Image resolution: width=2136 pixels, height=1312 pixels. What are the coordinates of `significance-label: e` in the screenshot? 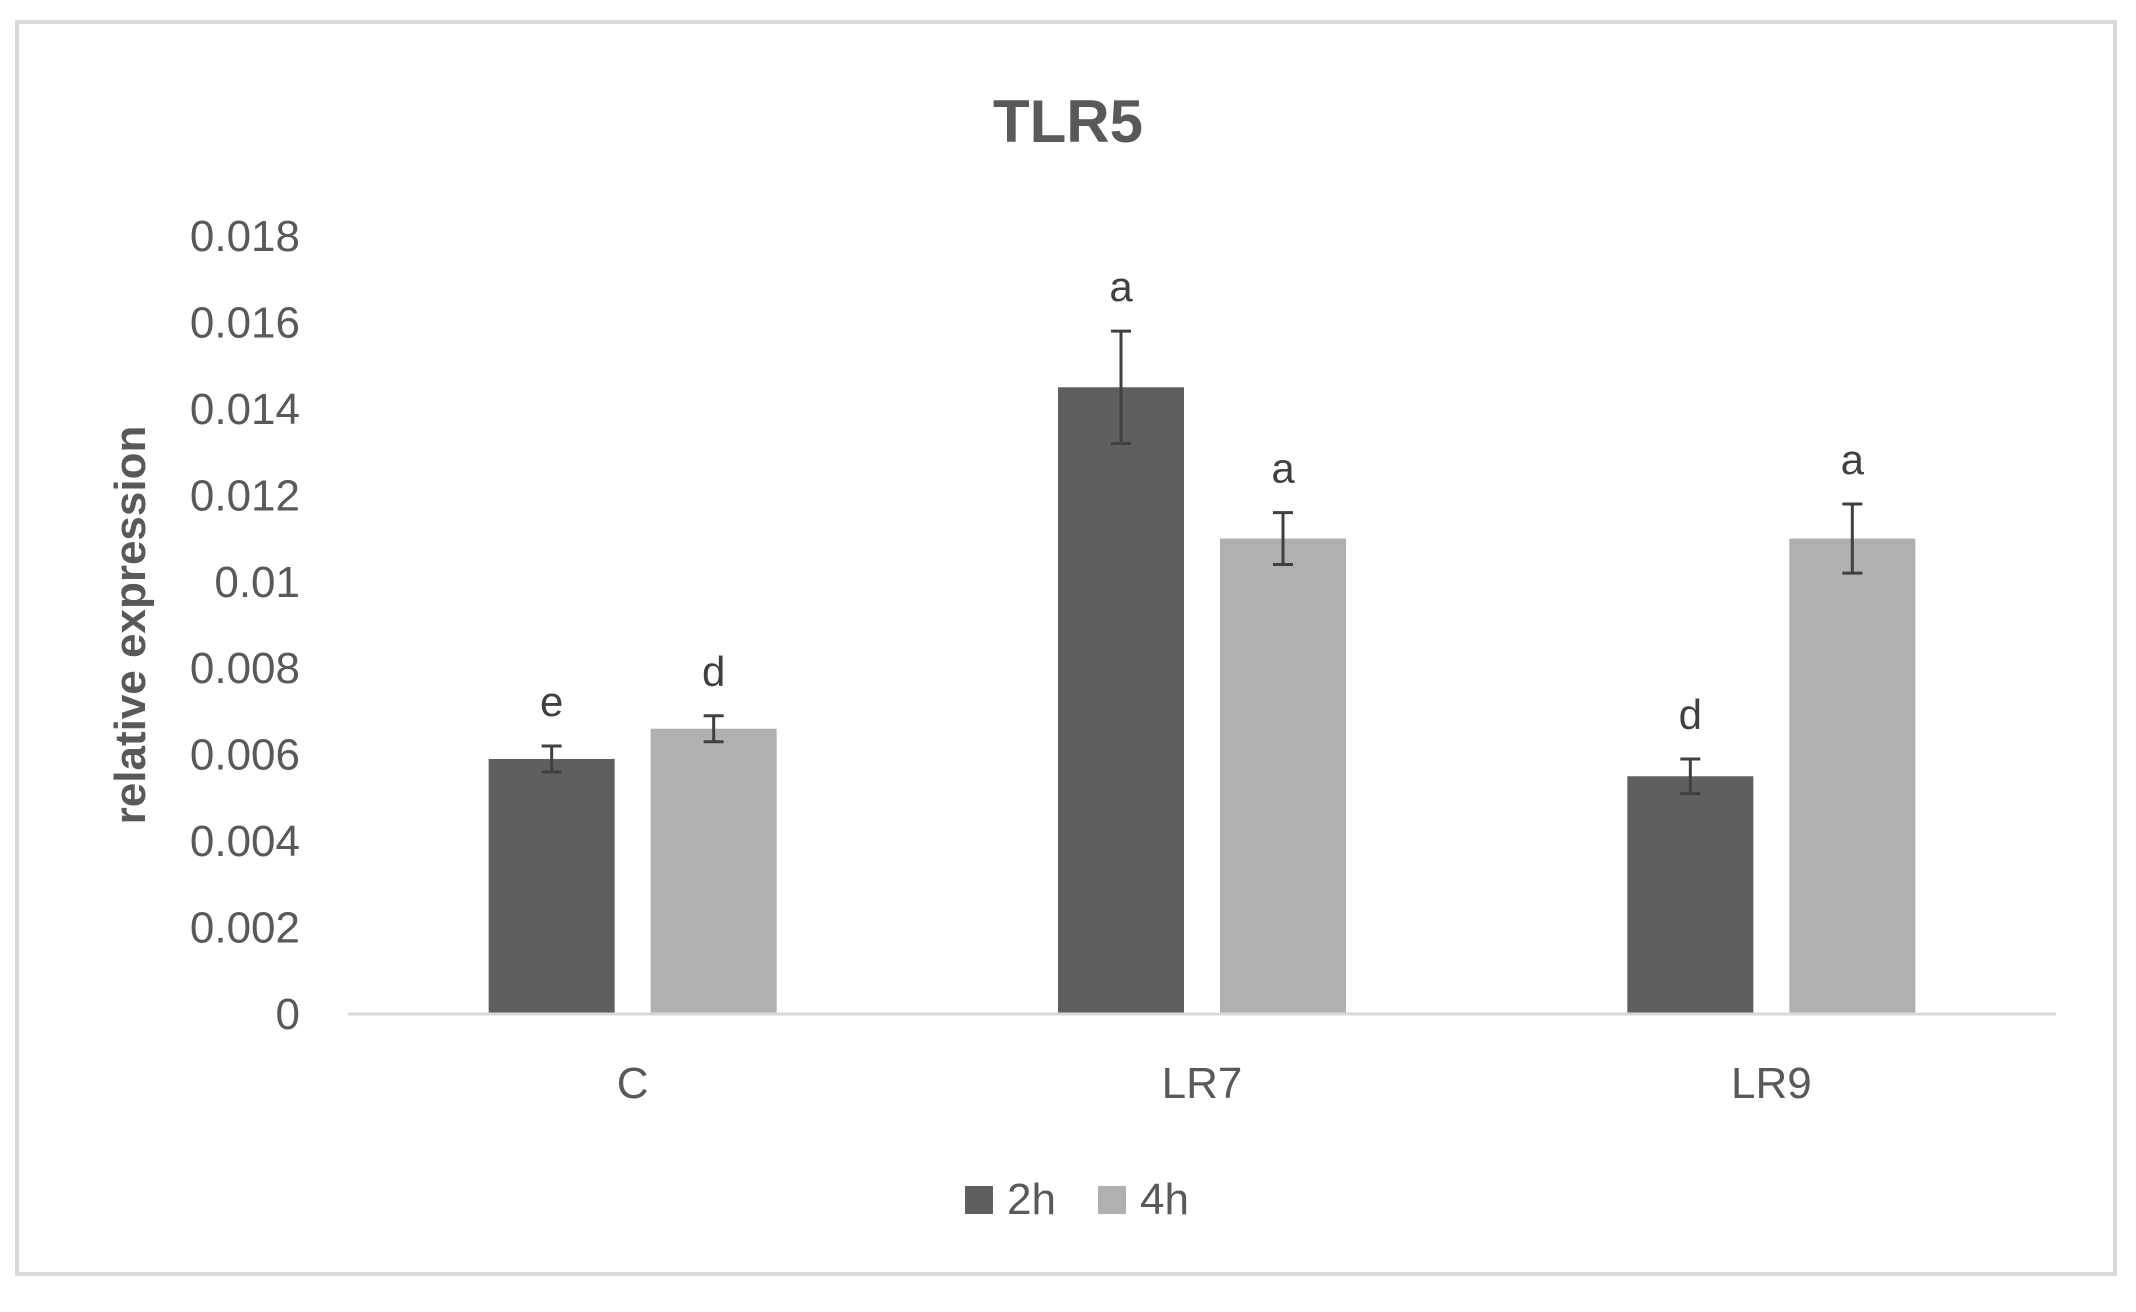 It's located at (551, 701).